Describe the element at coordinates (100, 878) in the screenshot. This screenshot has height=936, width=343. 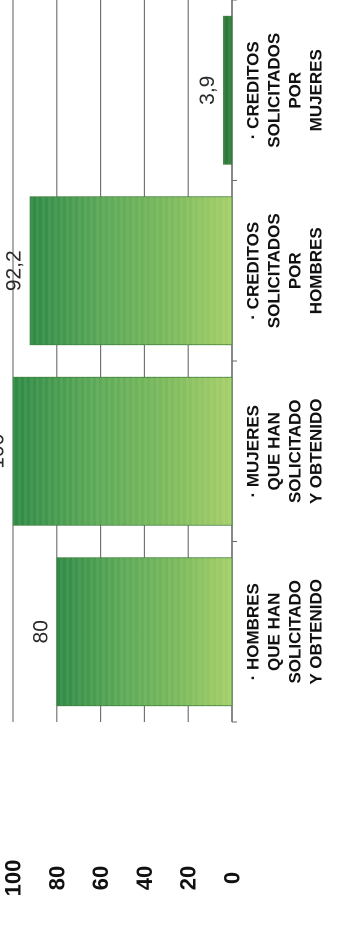
I see `tick-label: 60` at that location.